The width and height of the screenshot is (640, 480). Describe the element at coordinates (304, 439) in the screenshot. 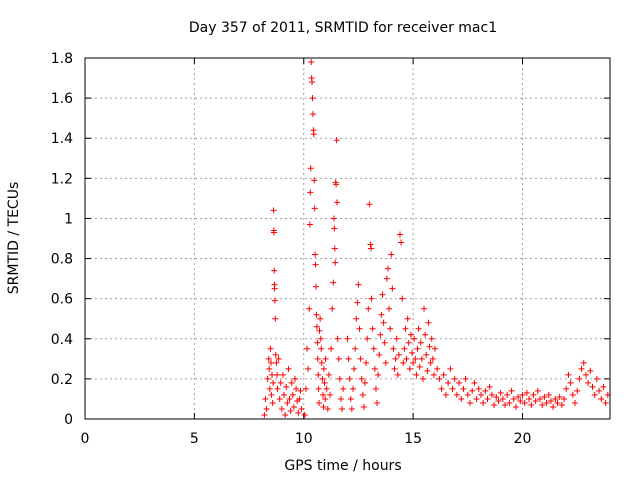

I see `x-tick-label: 10` at that location.